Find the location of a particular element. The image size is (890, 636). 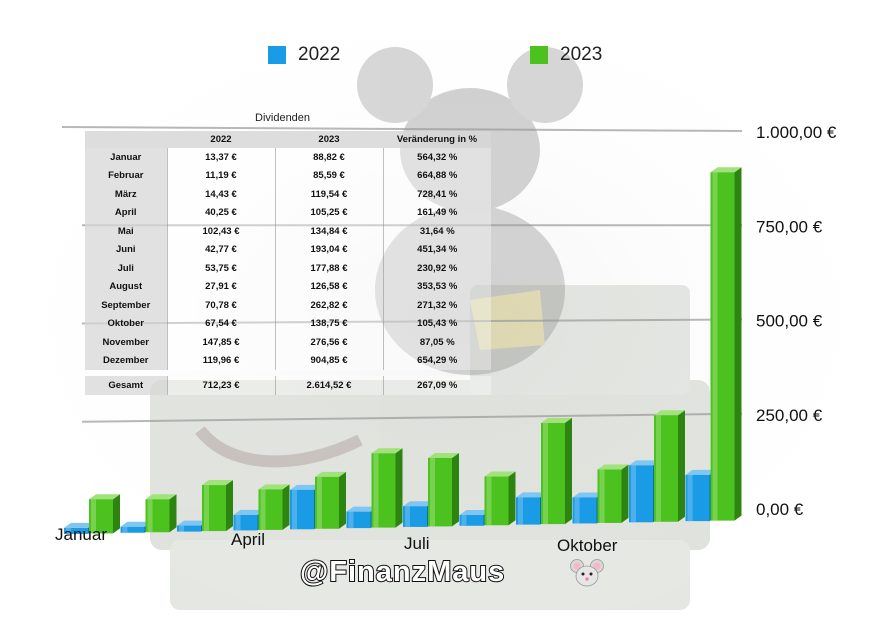

bar-2023-mai is located at coordinates (330, 500).